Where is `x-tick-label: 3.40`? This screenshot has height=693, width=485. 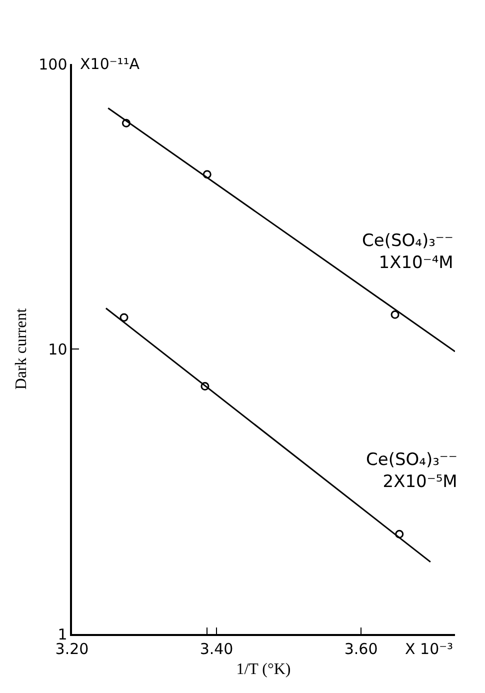 x-tick-label: 3.40 is located at coordinates (217, 649).